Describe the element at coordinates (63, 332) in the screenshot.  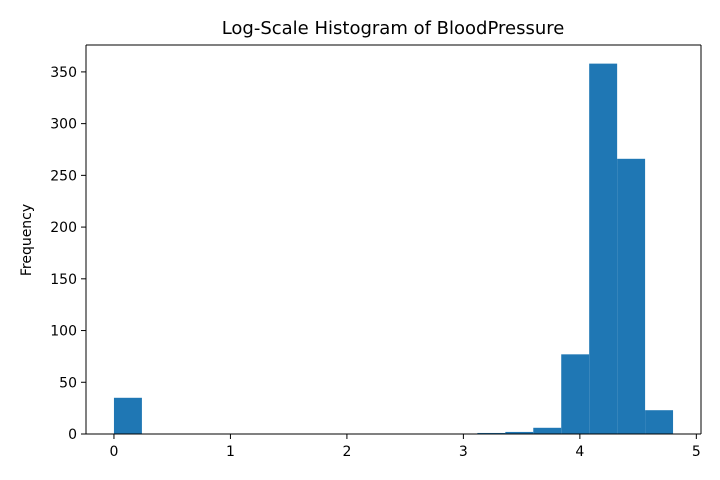
I see `y-tick-label: 100` at that location.